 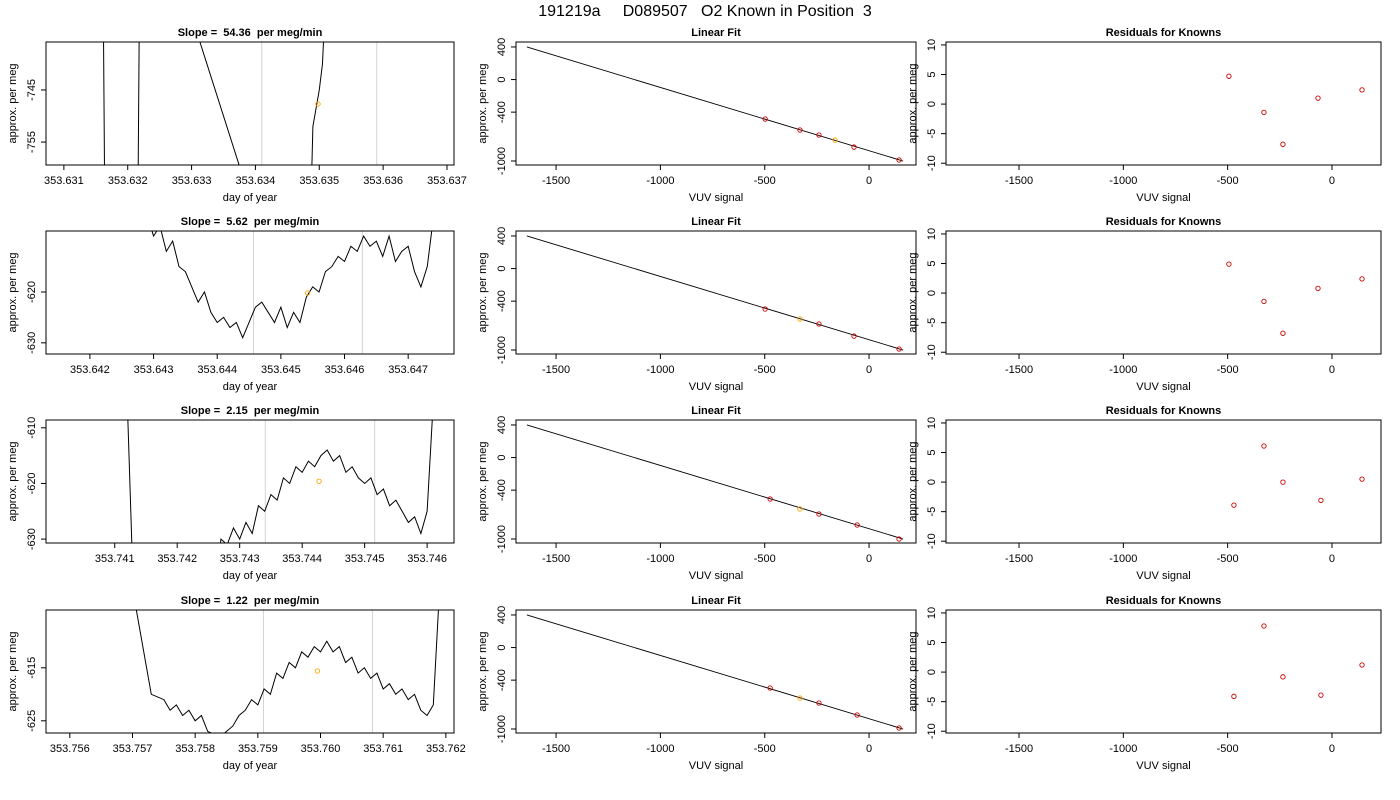 I want to click on y-tick-label: -620, so click(x=32, y=292).